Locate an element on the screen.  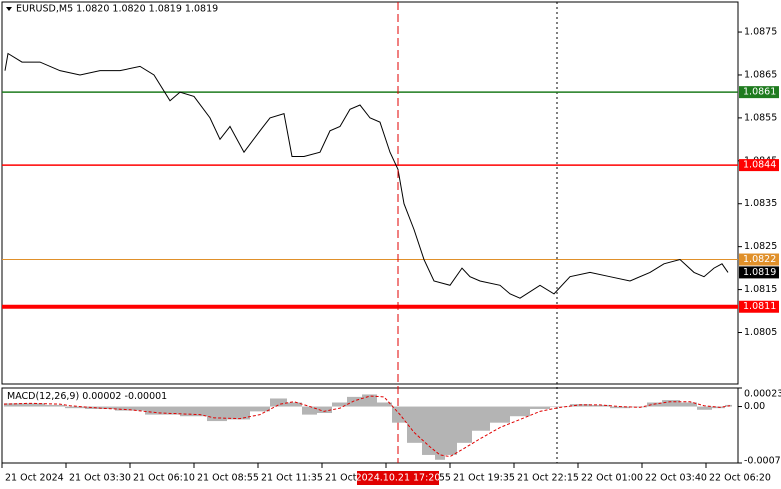
macd-readout: MACD(12,26,9) 0.00002 -0.00001 is located at coordinates (87, 396).